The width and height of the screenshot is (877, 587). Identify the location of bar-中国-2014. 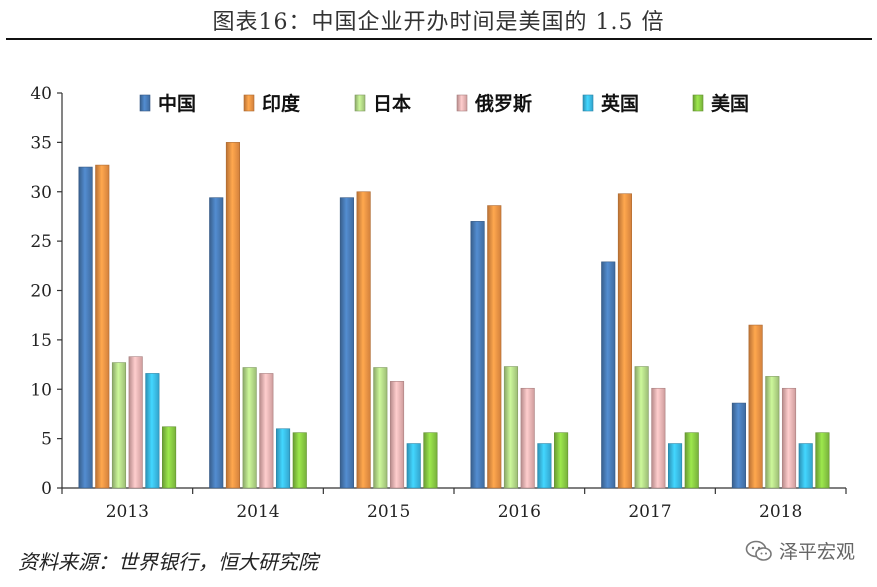
(216, 343).